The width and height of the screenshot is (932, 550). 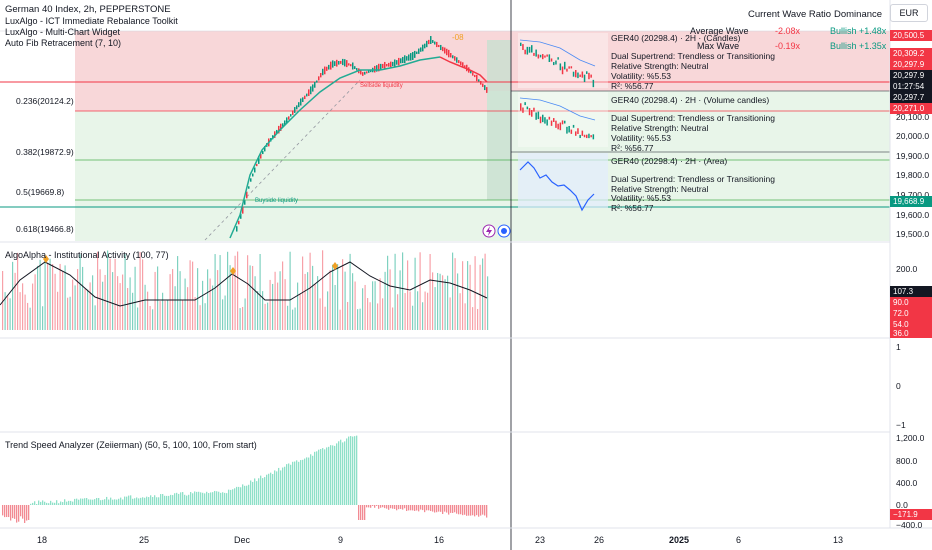 I want to click on time-tick: 13, so click(x=838, y=540).